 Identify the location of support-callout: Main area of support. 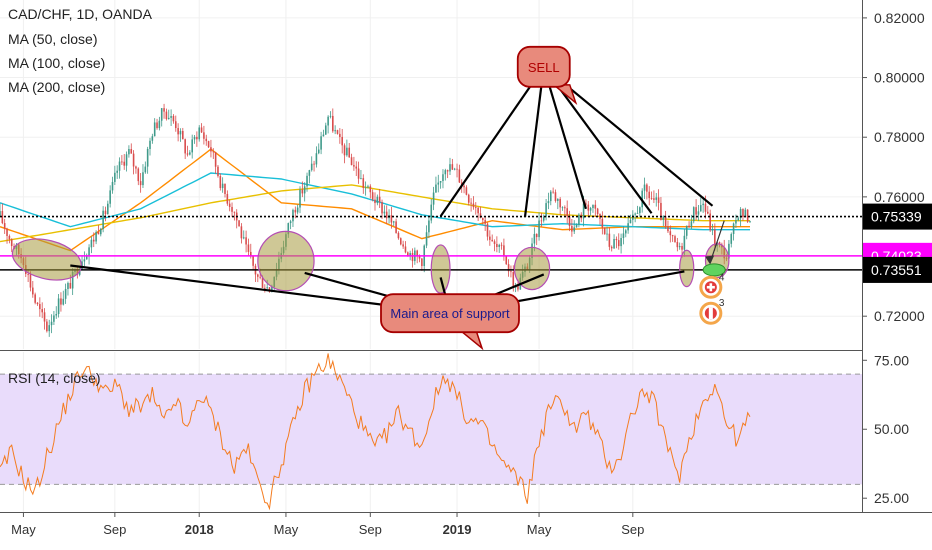
(450, 322).